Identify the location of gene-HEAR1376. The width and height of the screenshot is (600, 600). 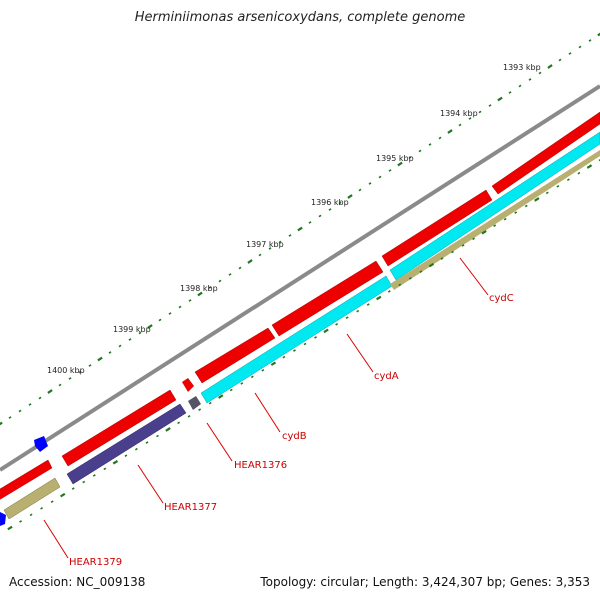
(194, 403).